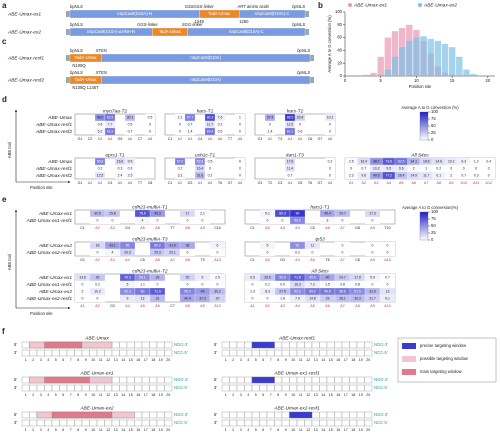  What do you see at coordinates (41, 187) in the screenshot?
I see `axis-label: Position site` at bounding box center [41, 187].